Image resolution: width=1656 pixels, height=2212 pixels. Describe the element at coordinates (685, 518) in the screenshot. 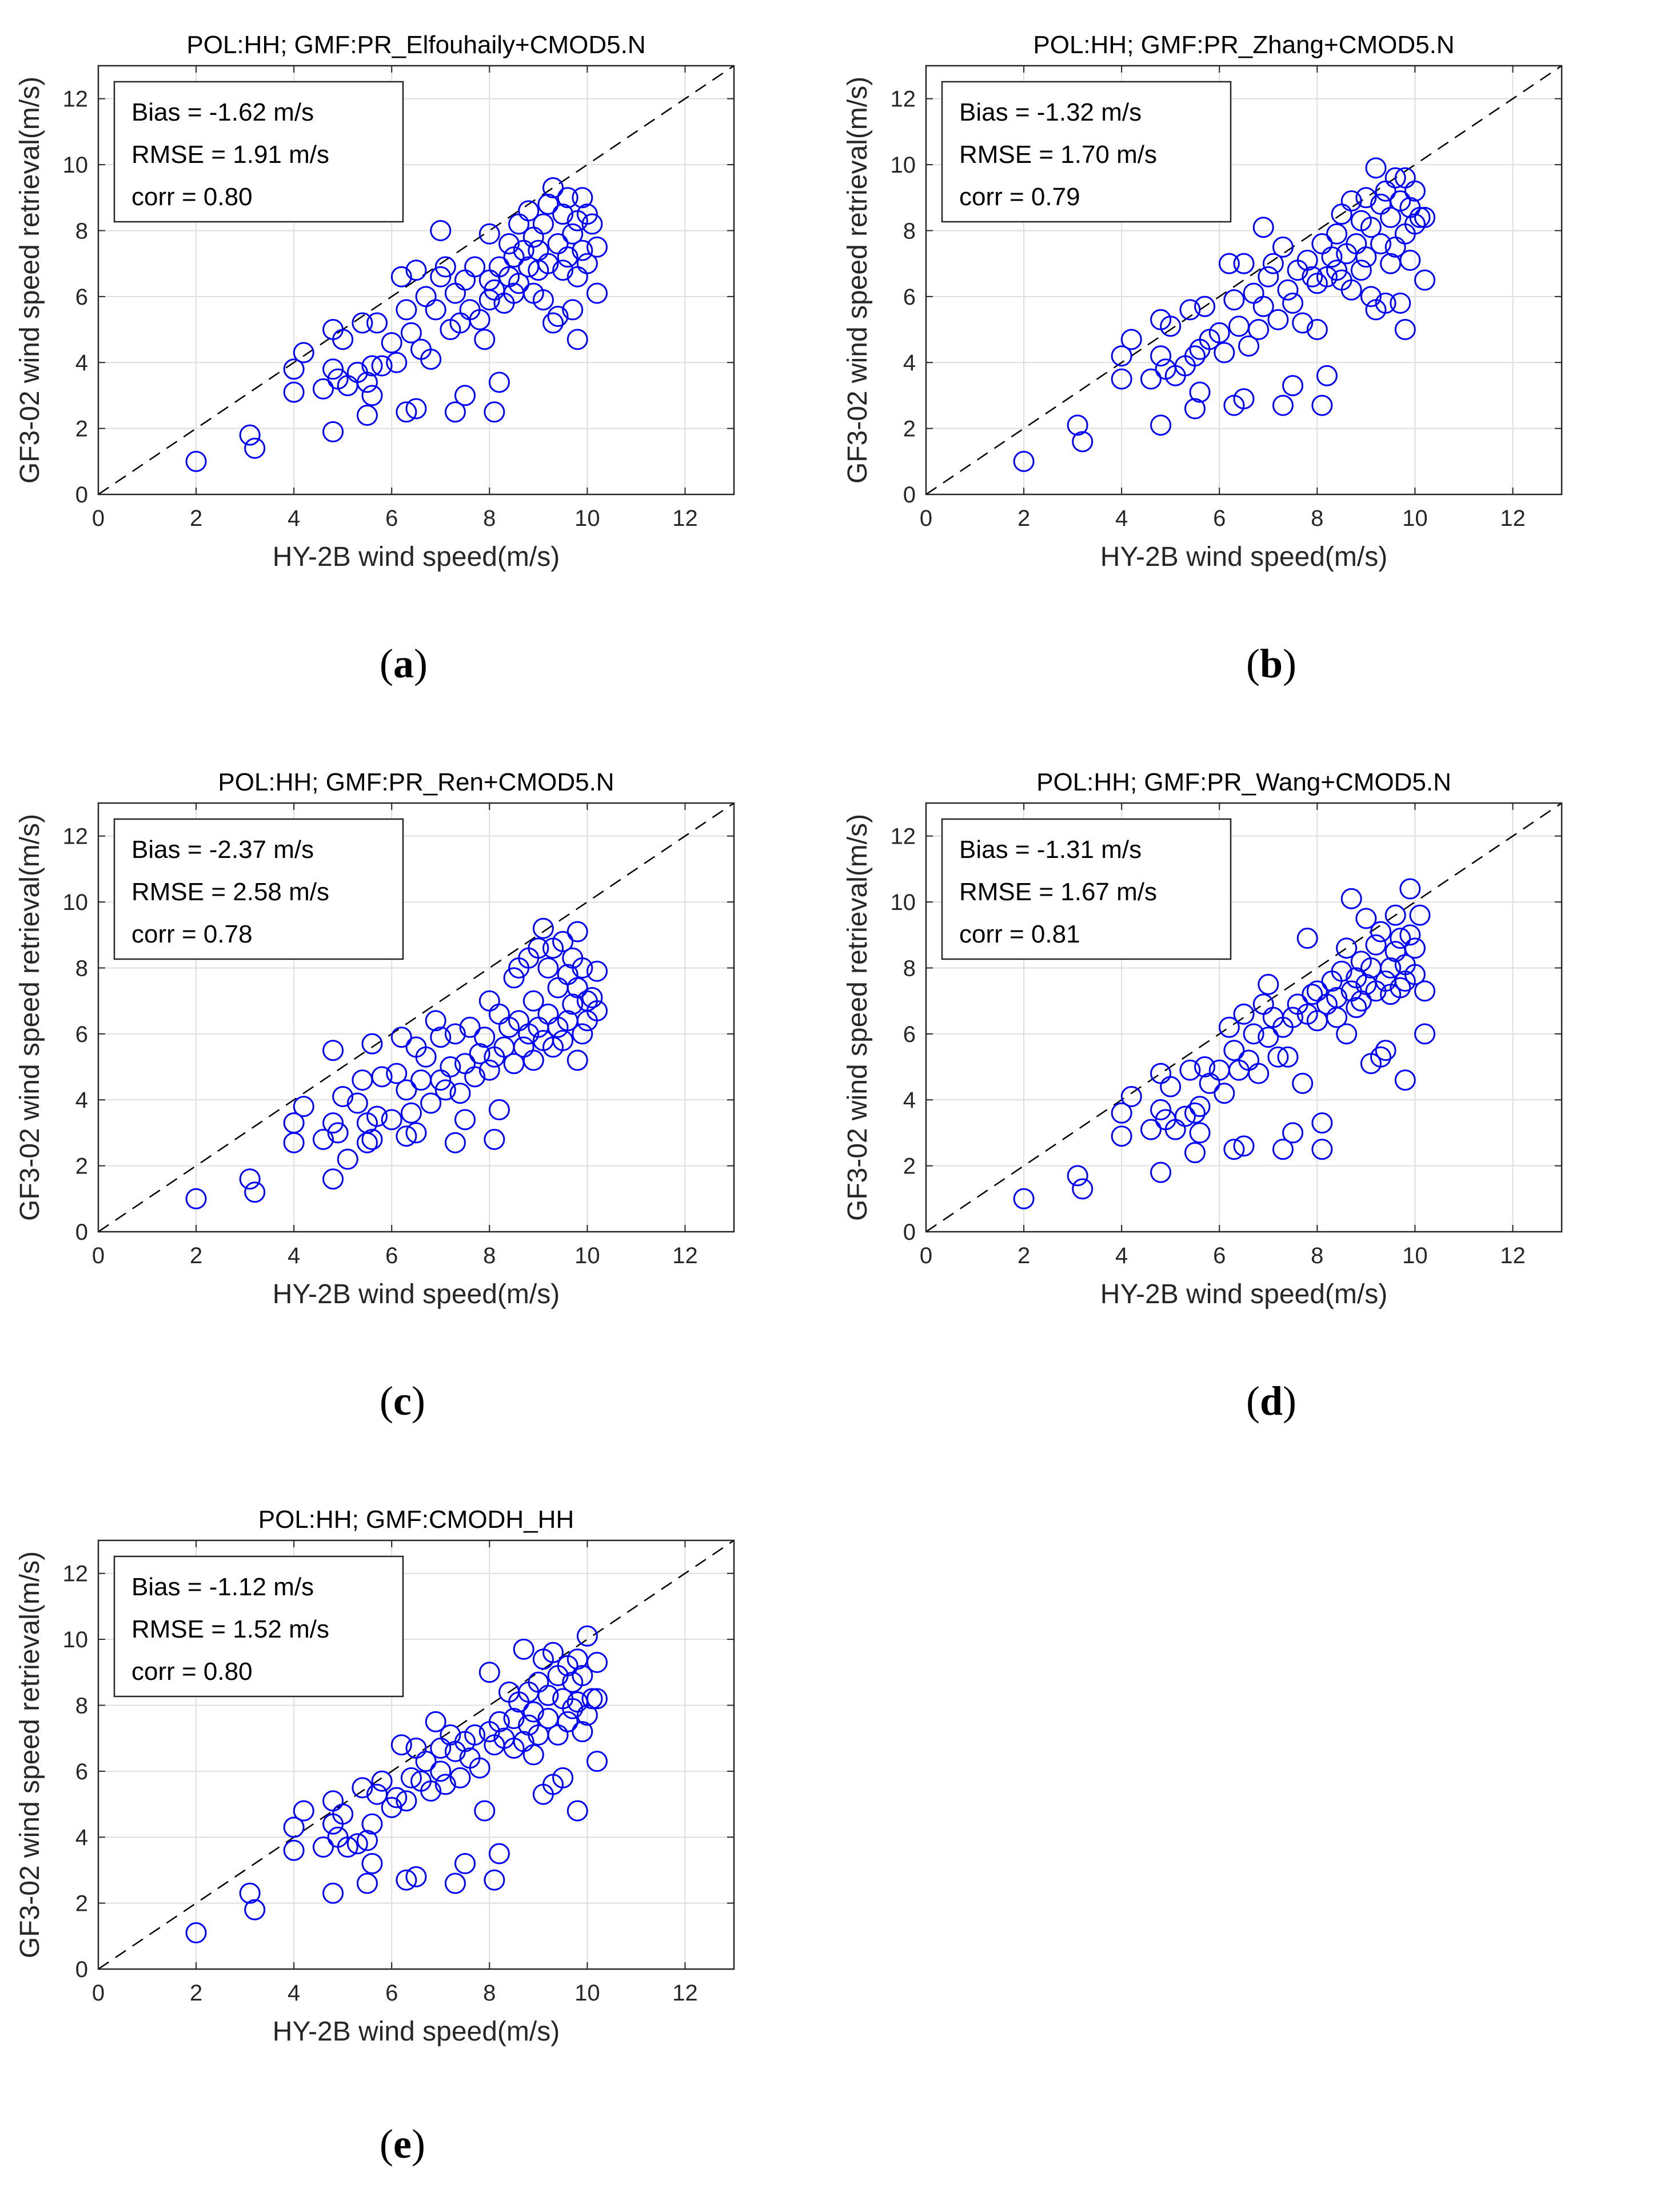

I see `x-tick-label: 12` at that location.